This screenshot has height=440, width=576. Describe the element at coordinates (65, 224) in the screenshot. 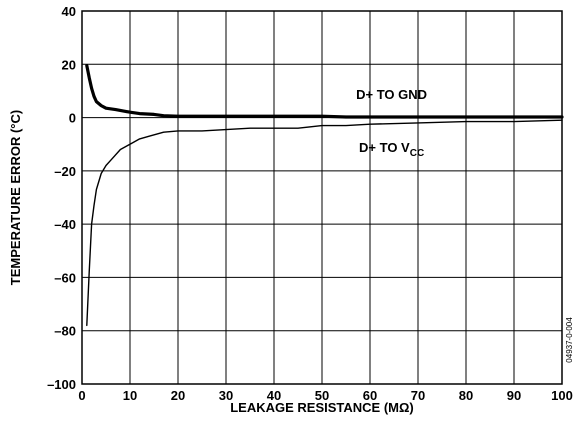

I see `y-tick-label--40: –40` at that location.